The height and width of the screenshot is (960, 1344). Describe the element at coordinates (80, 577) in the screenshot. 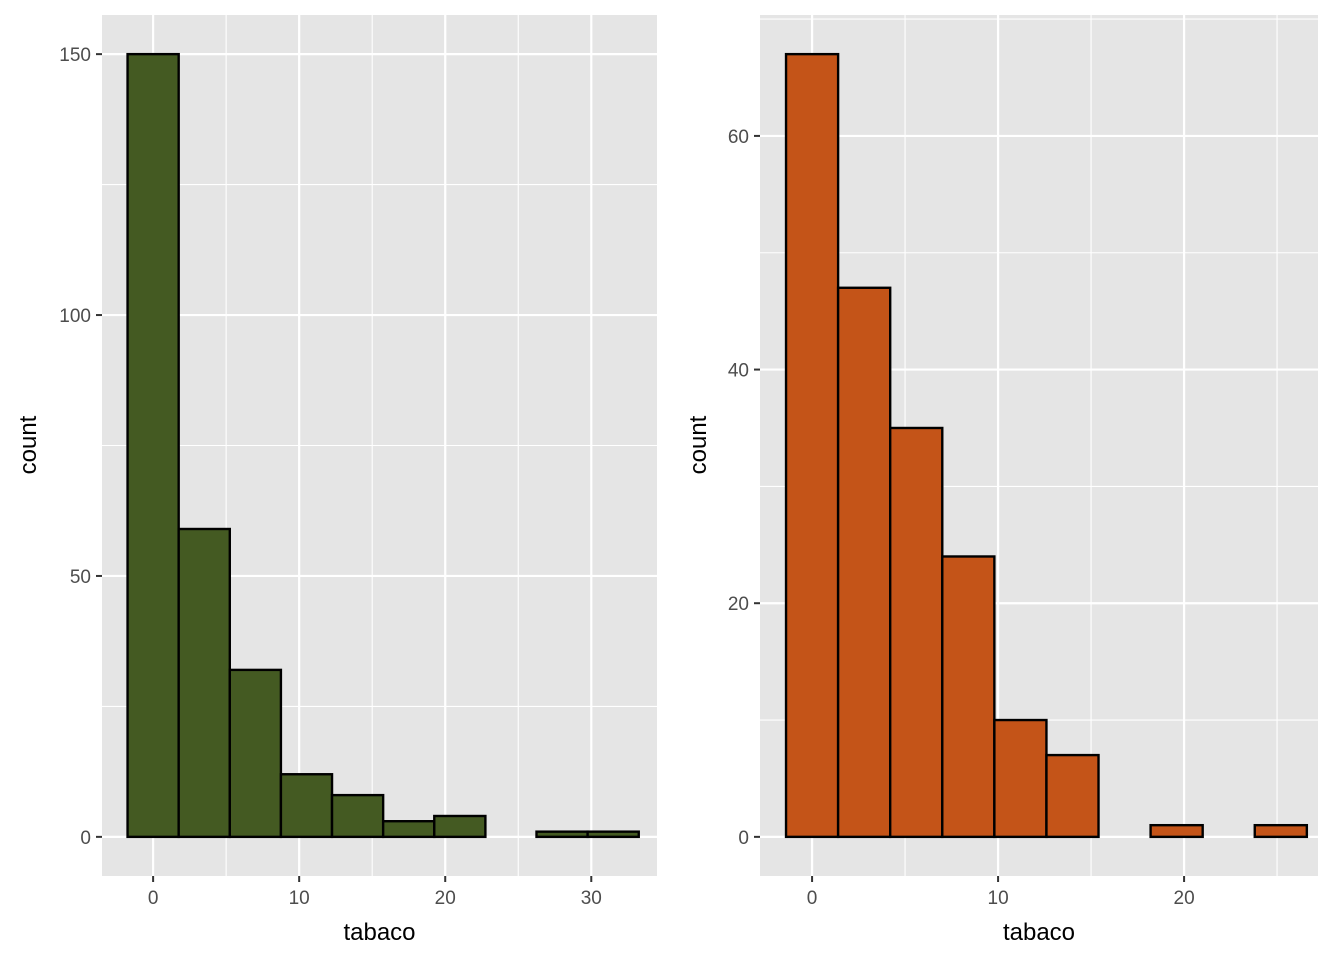

I see `y-tick-label: 50` at that location.